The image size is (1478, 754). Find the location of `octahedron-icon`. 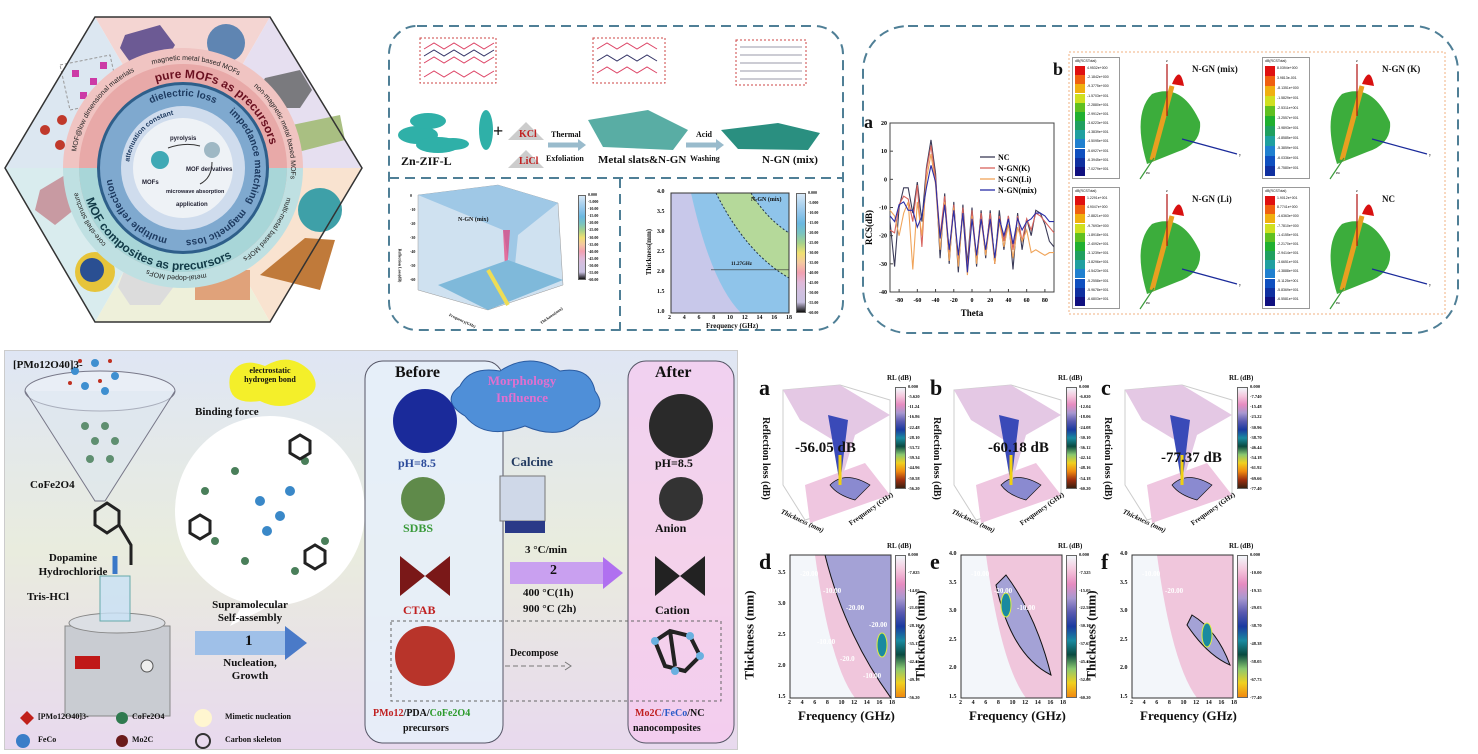

octahedron-icon is located at coordinates (297, 264).